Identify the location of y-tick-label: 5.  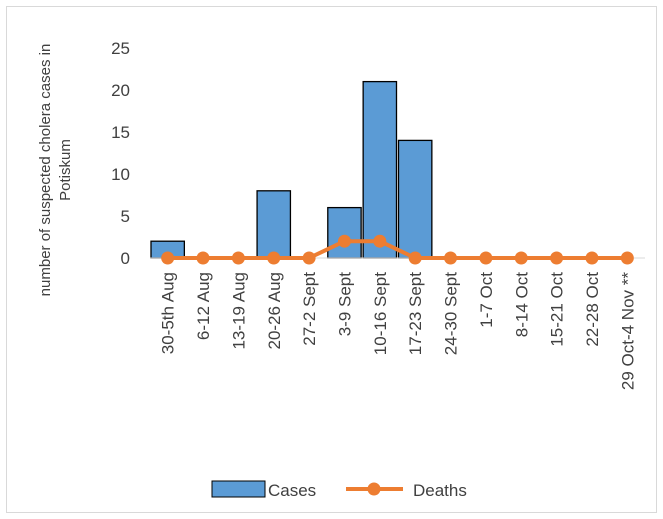
(125, 216).